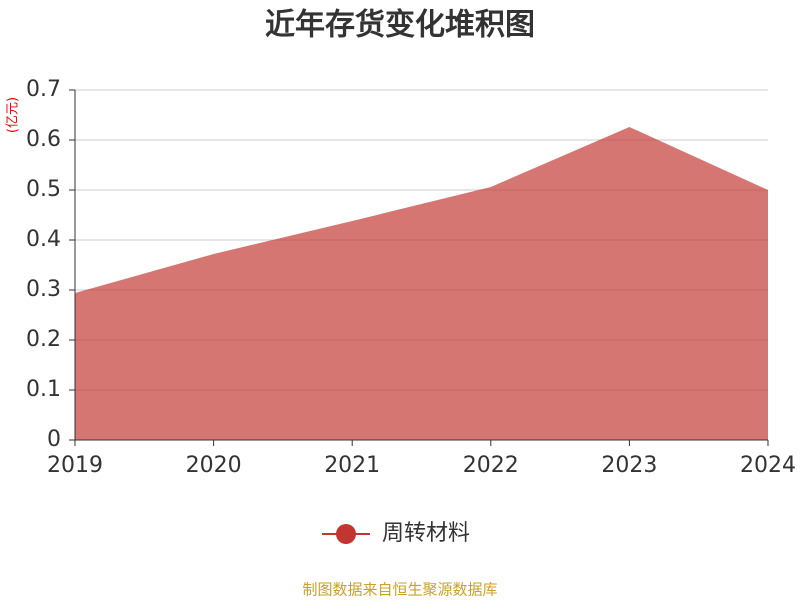  Describe the element at coordinates (75, 465) in the screenshot. I see `x-tick-label: 2019` at that location.